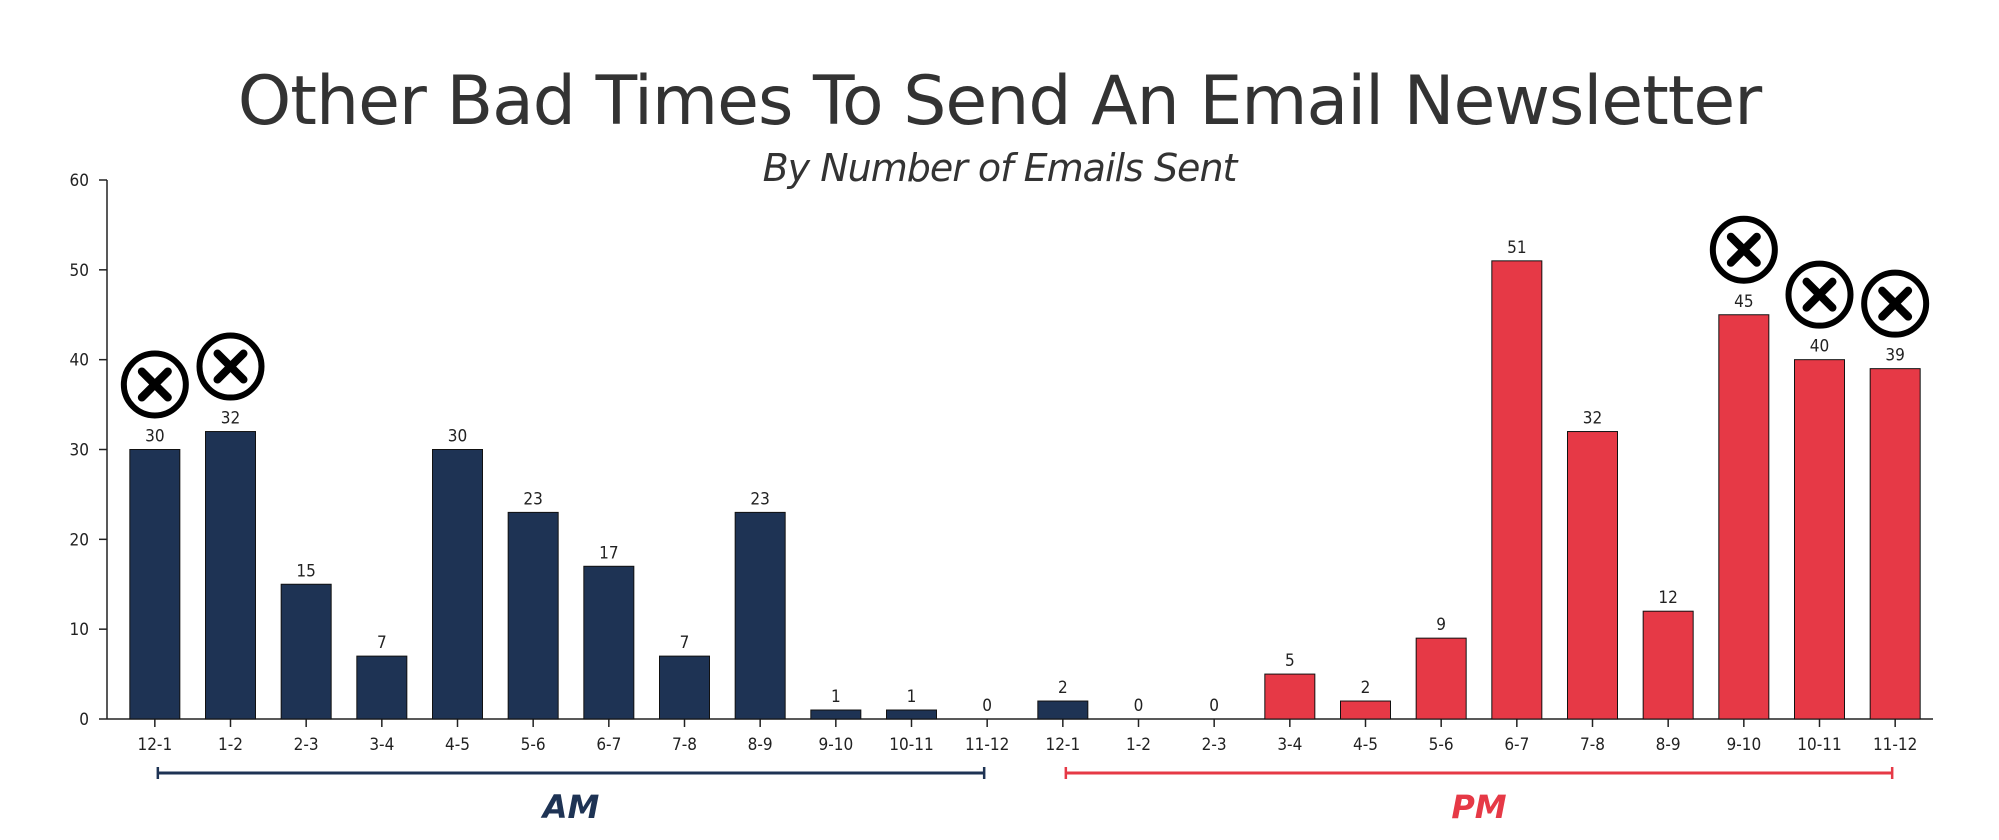 The image size is (1999, 840). I want to click on bar-value-label: 51, so click(1516, 248).